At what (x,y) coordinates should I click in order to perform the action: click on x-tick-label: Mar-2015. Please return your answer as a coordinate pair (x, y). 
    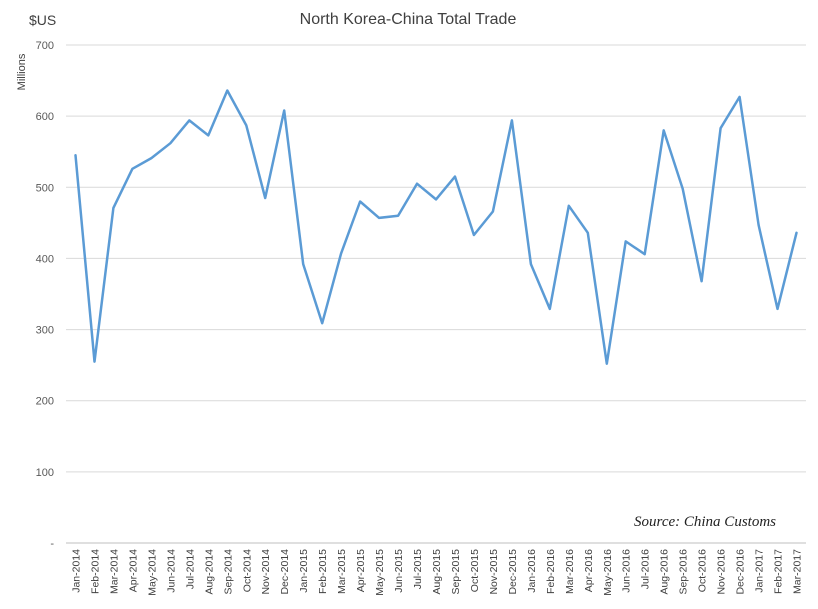
    Looking at the image, I should click on (342, 571).